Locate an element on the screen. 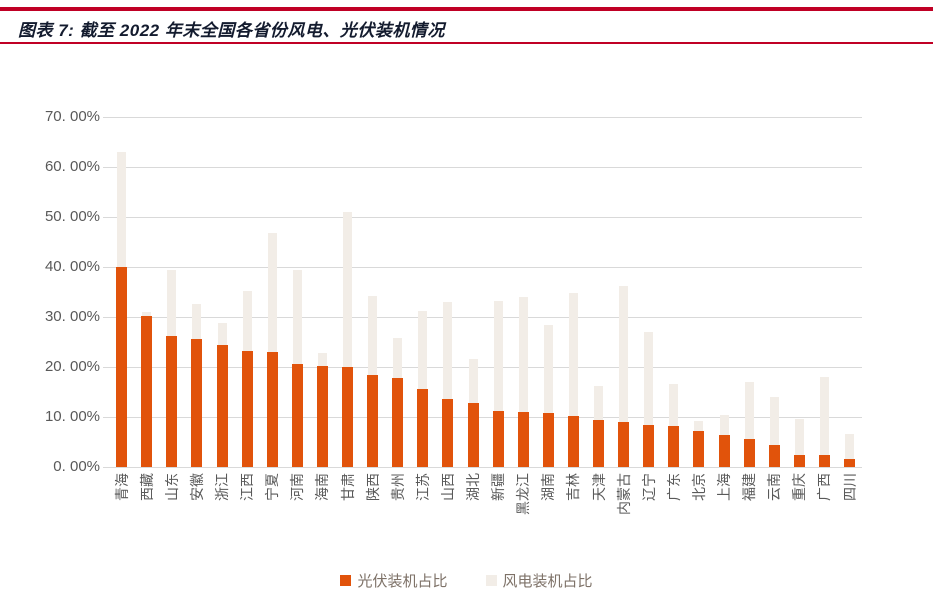 This screenshot has width=933, height=612. bar-wind-北京 is located at coordinates (699, 425).